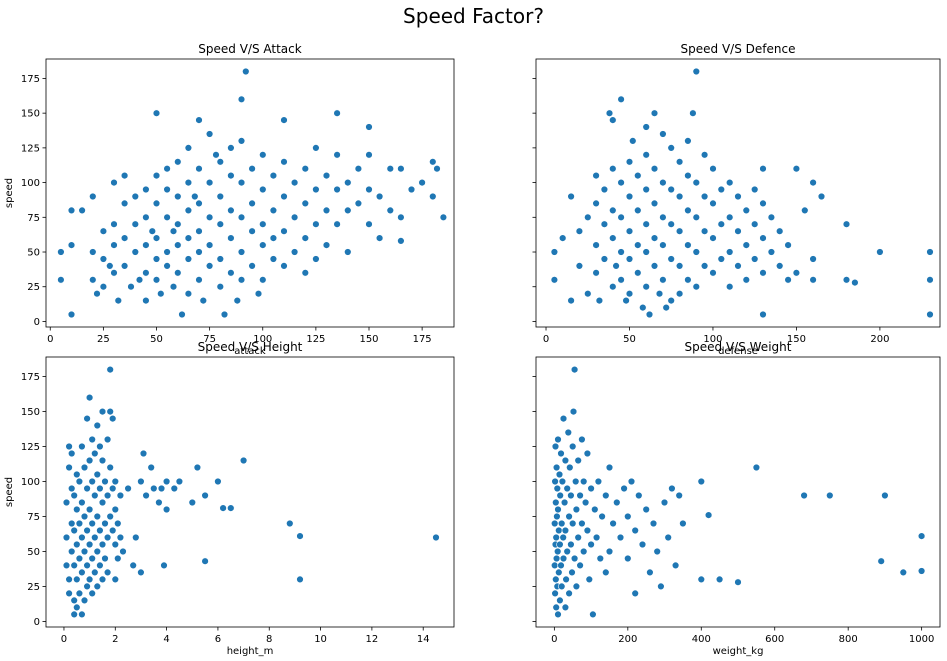 The width and height of the screenshot is (947, 661). Describe the element at coordinates (30, 377) in the screenshot. I see `y-tick-label: 175` at that location.